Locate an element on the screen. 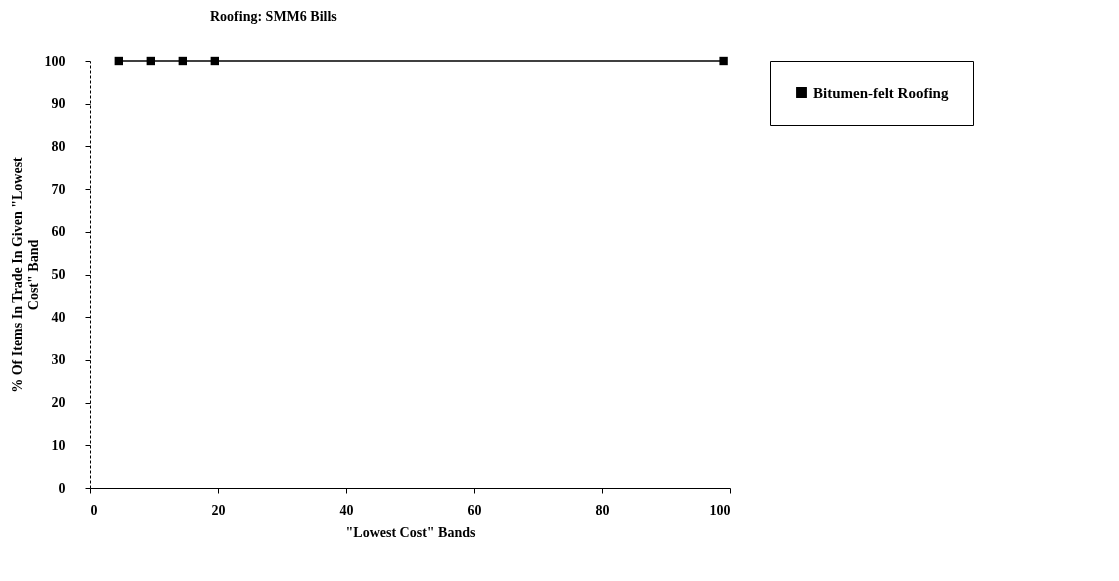 This screenshot has width=1119, height=581. x-tick-label: 60 is located at coordinates (474, 510).